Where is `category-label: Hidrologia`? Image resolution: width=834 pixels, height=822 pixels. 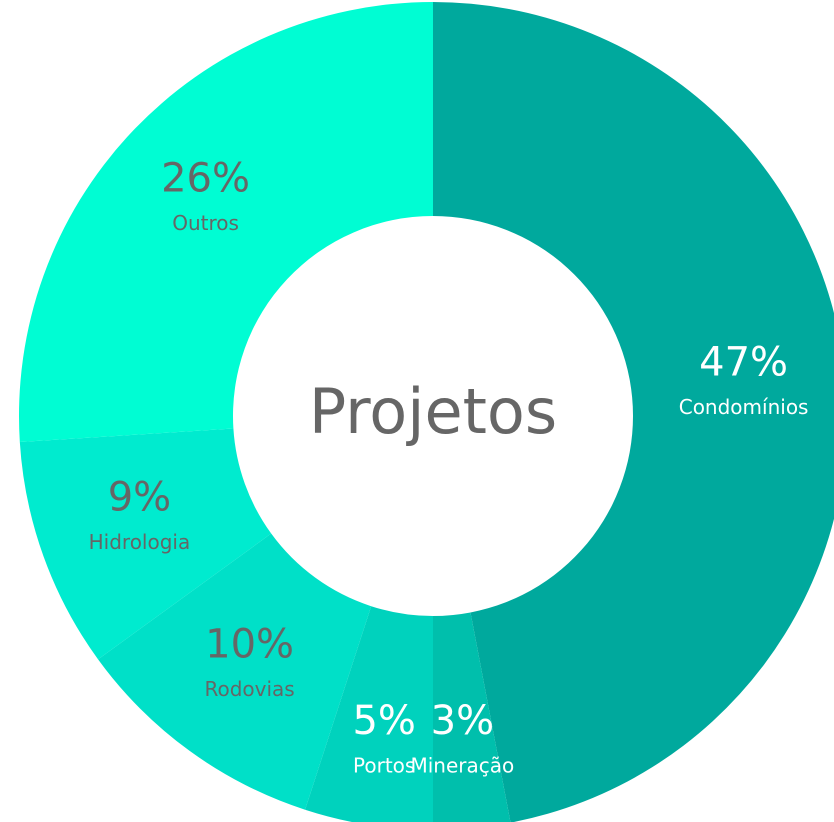 category-label: Hidrologia is located at coordinates (140, 542).